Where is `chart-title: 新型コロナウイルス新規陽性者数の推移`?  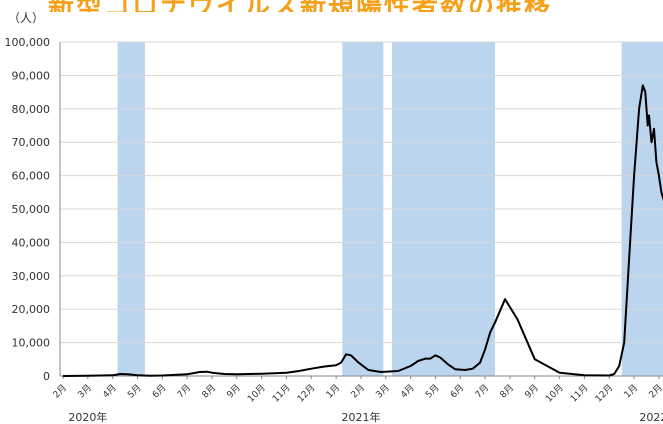
chart-title: 新型コロナウイルス新規陽性者数の推移 is located at coordinates (300, 6).